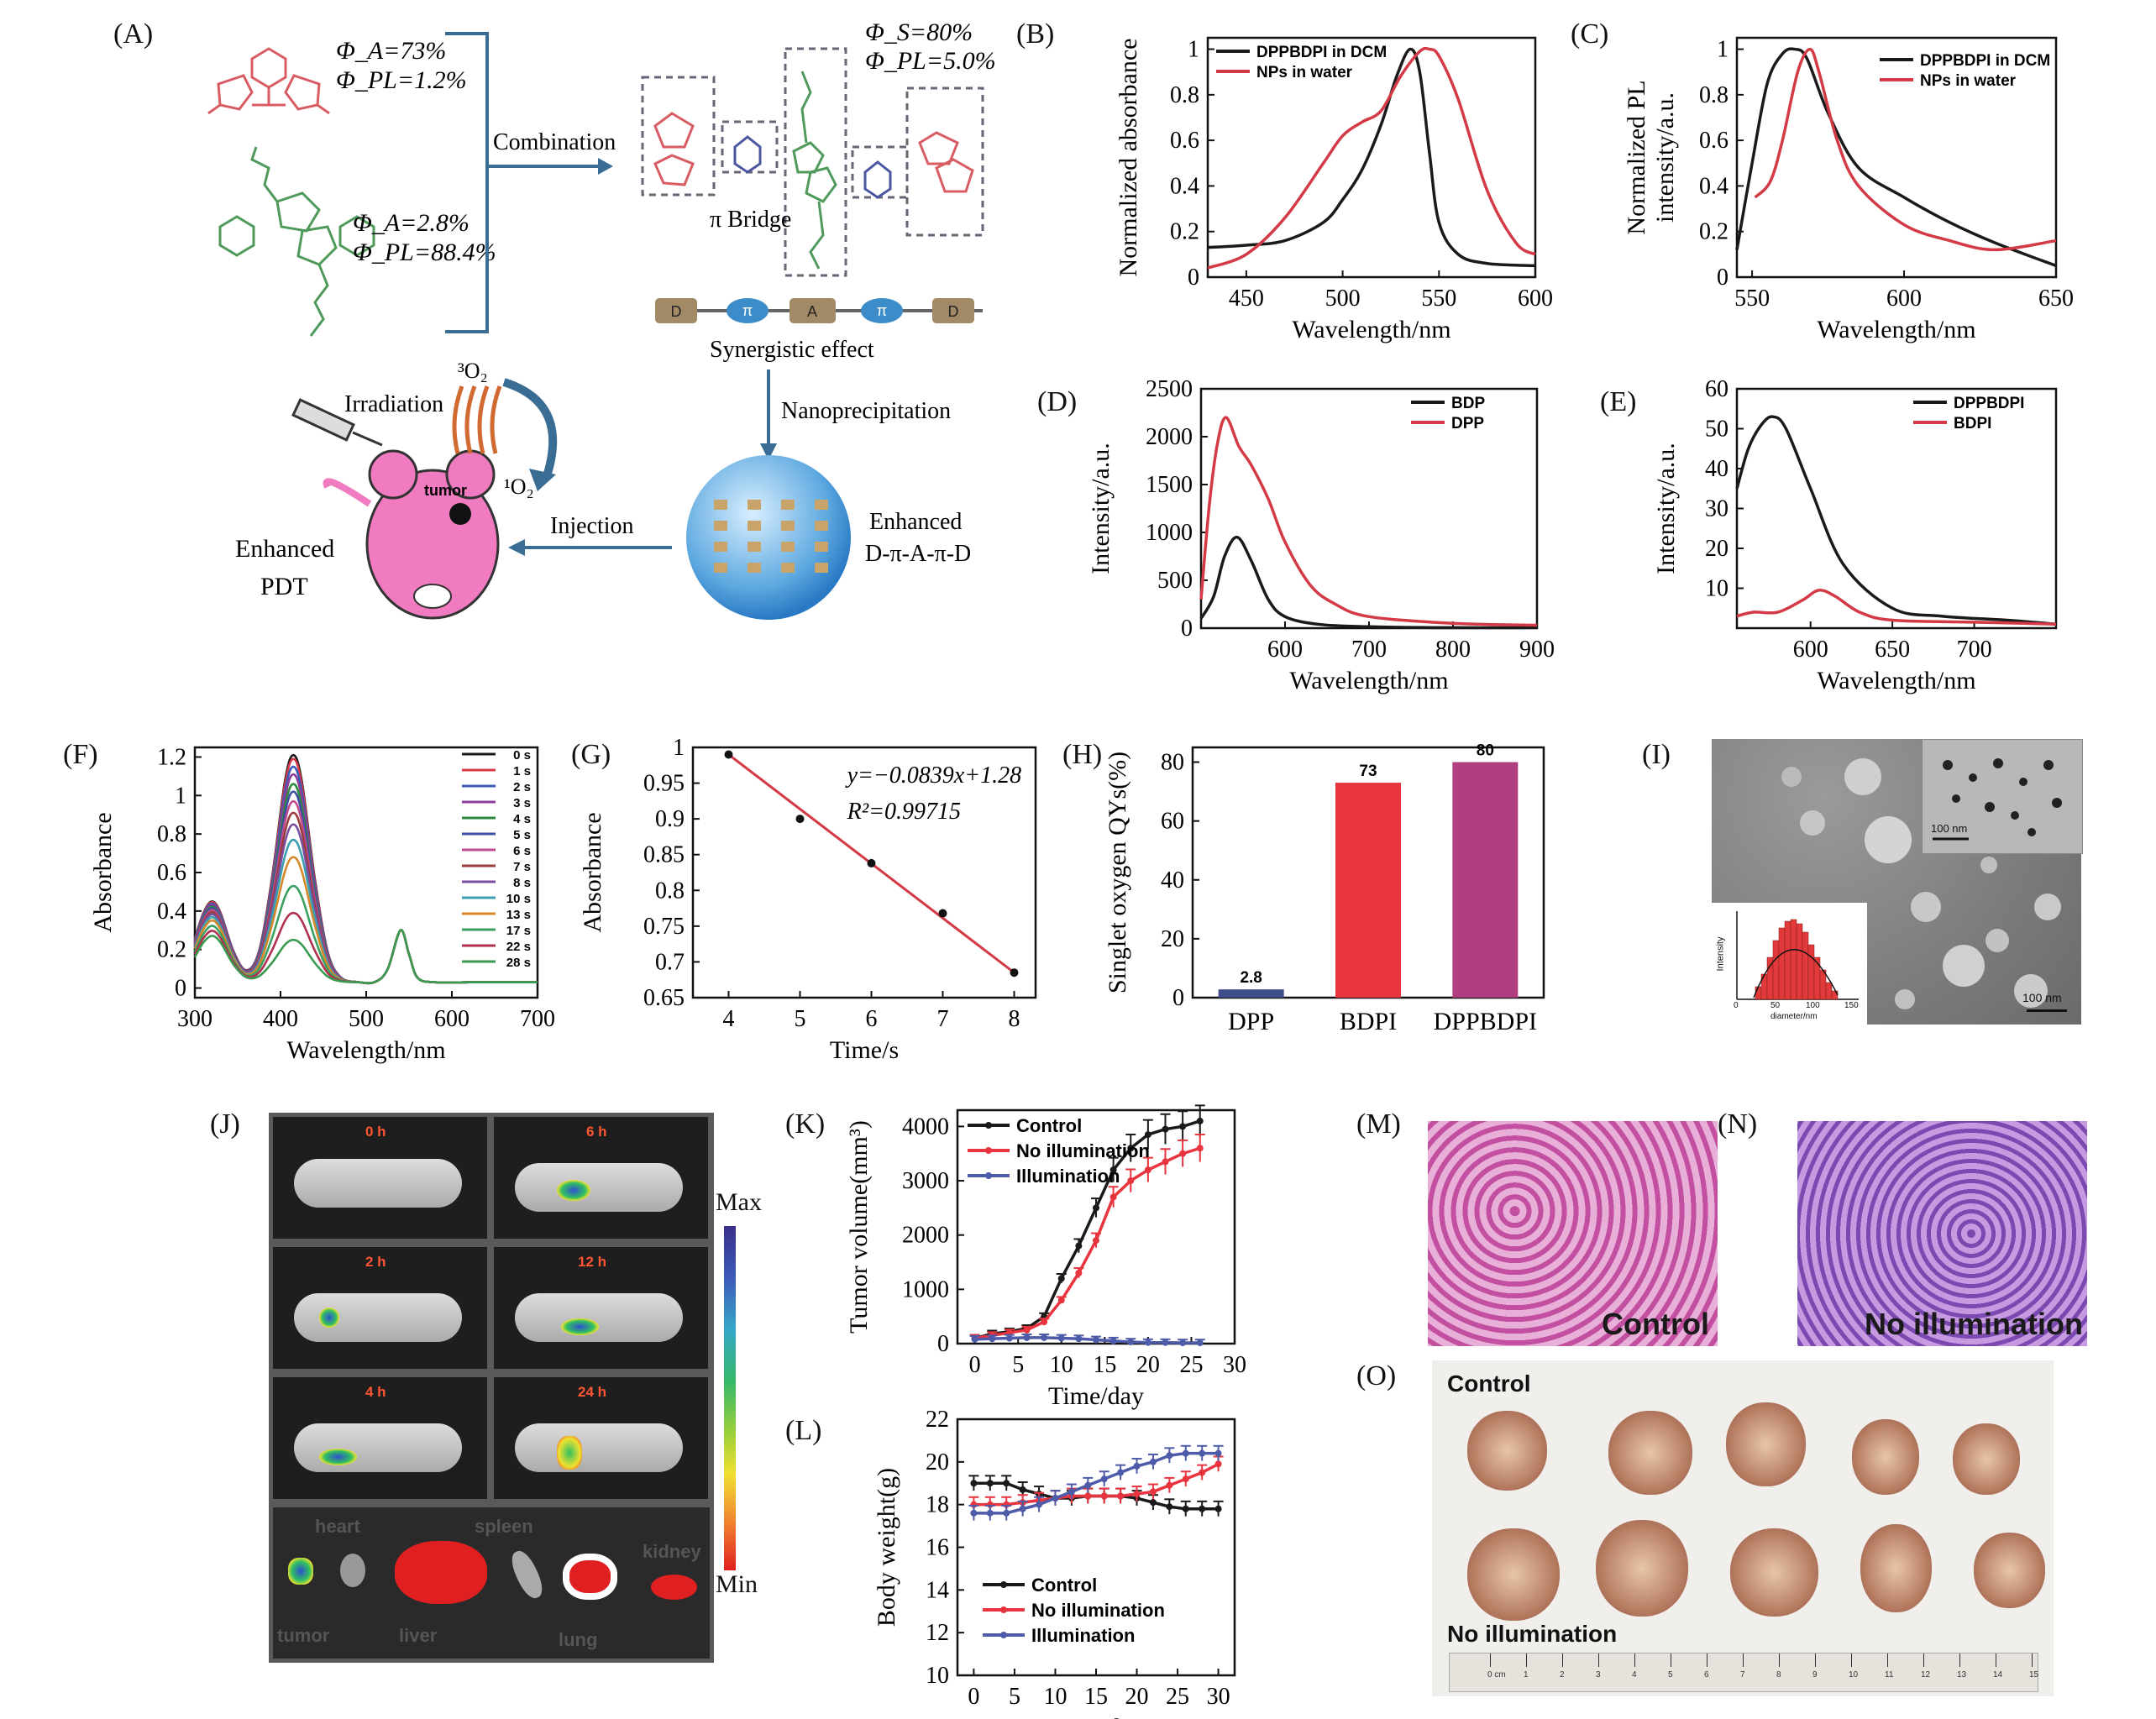 This screenshot has height=1719, width=2156. Describe the element at coordinates (530, 429) in the screenshot. I see `oxygen-arrow` at that location.